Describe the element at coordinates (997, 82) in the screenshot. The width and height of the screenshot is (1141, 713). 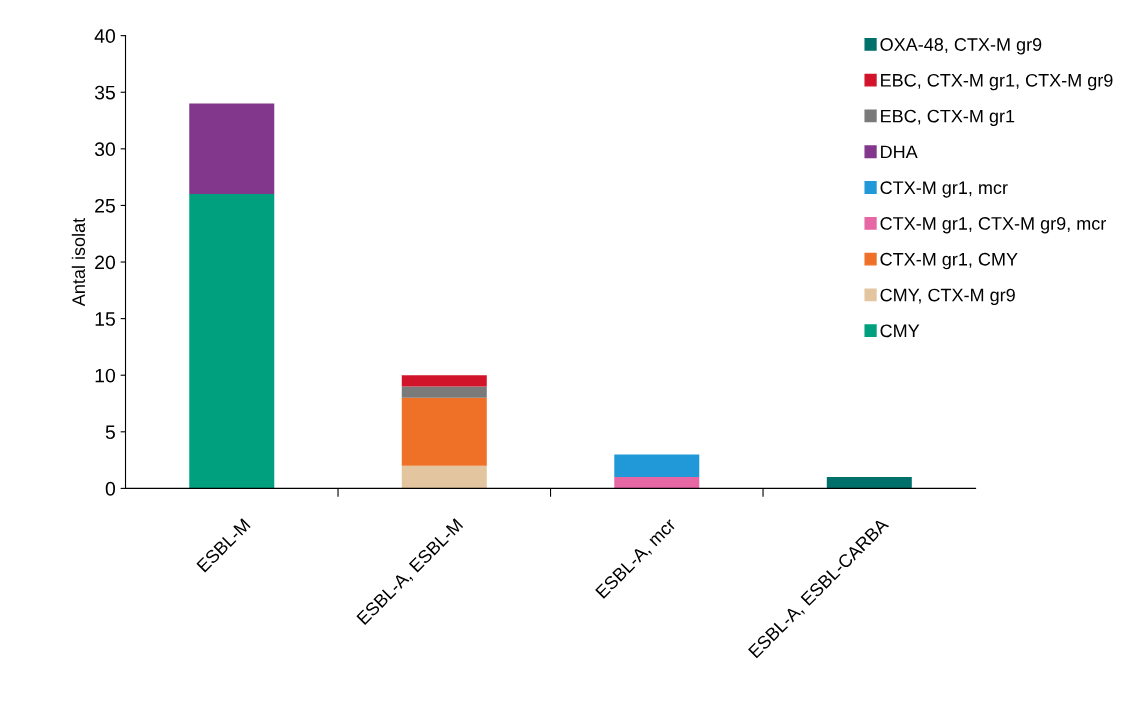
I see `legend-label: EBC, CTX-M gr1, CTX-M gr9` at that location.